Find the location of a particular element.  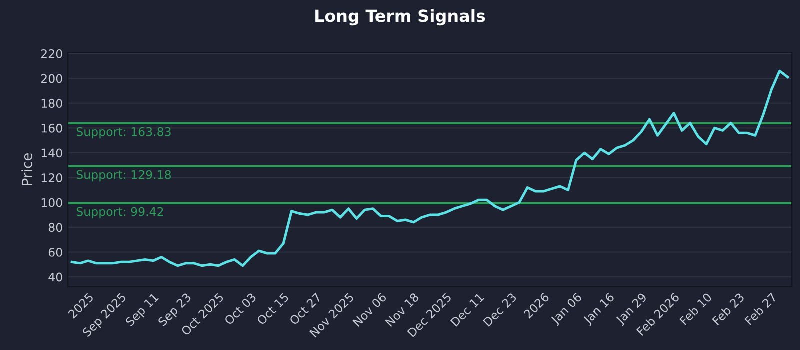

x-tick-label: Dec 23 is located at coordinates (500, 309).